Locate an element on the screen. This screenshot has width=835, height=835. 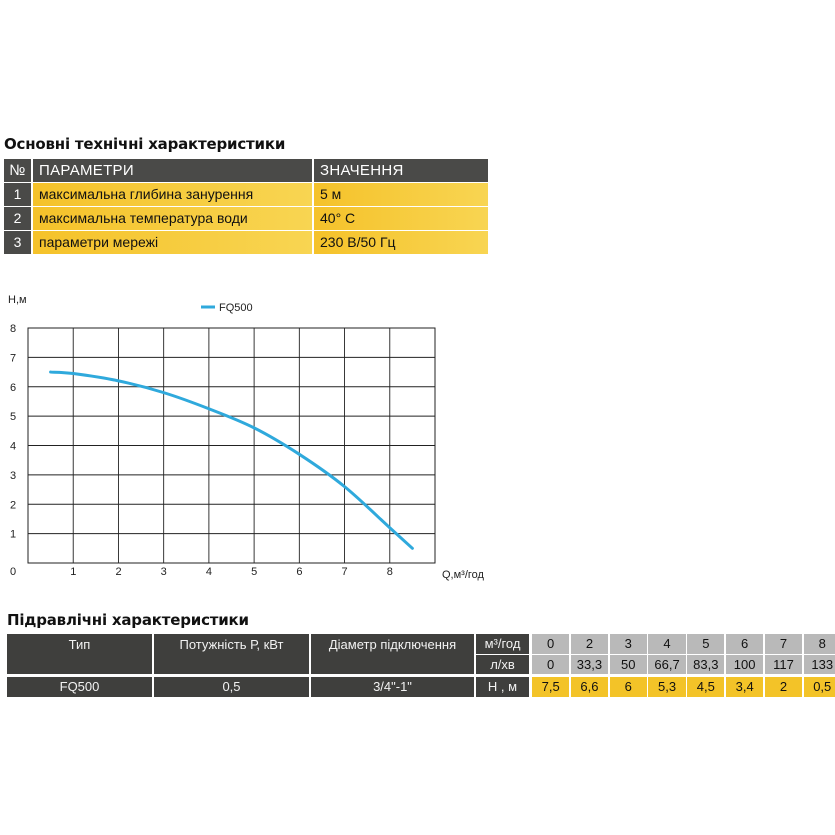
chart-x-ticks: 1 2 3 4 5 6 7 8 is located at coordinates (231, 572).